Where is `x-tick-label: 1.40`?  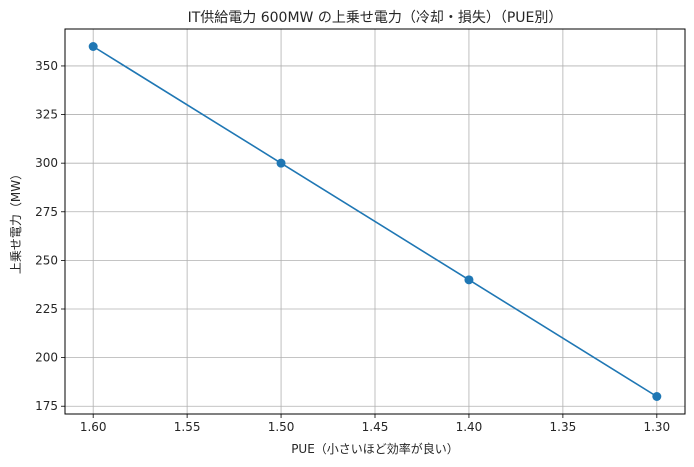 x-tick-label: 1.40 is located at coordinates (469, 427).